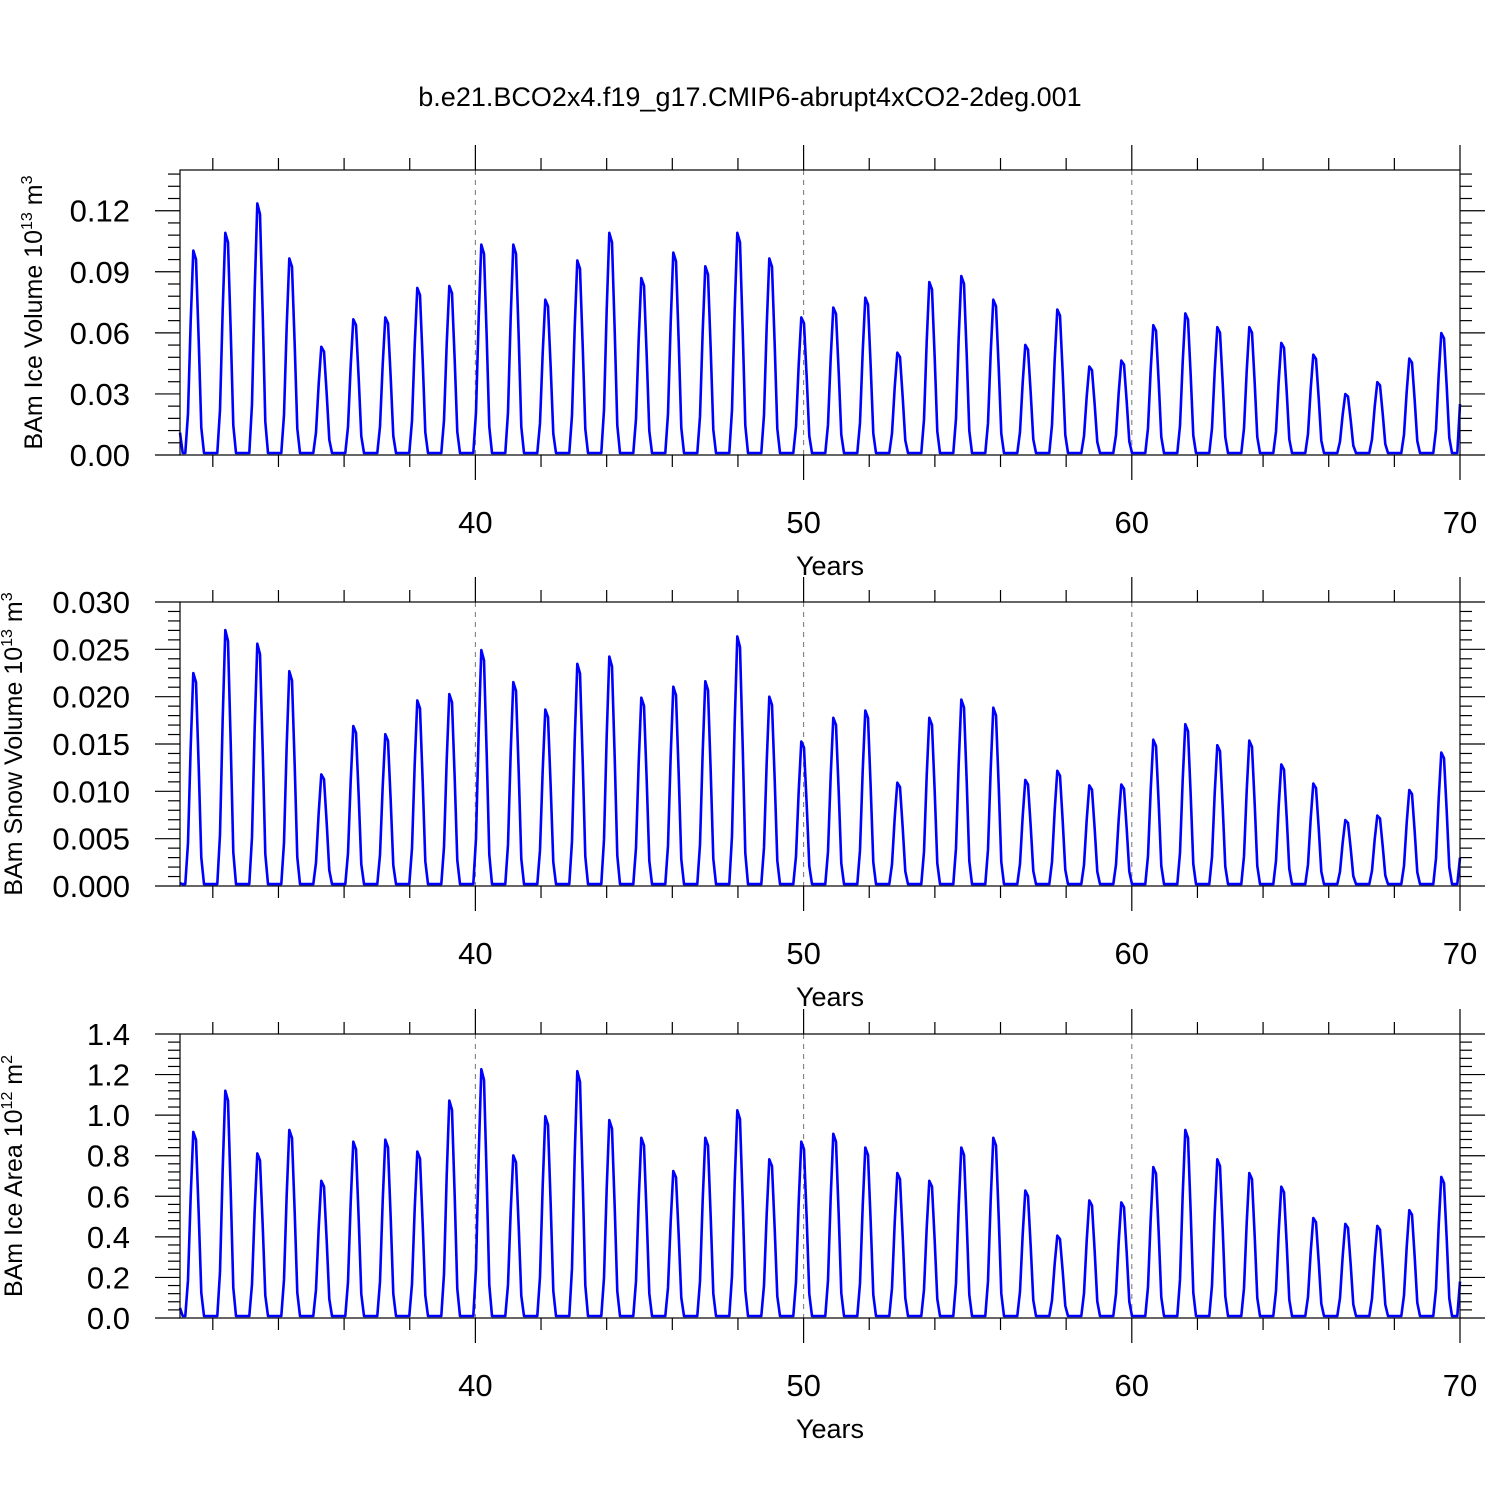  What do you see at coordinates (108, 1156) in the screenshot?
I see `ice-area-y-tick-label: 0.8` at bounding box center [108, 1156].